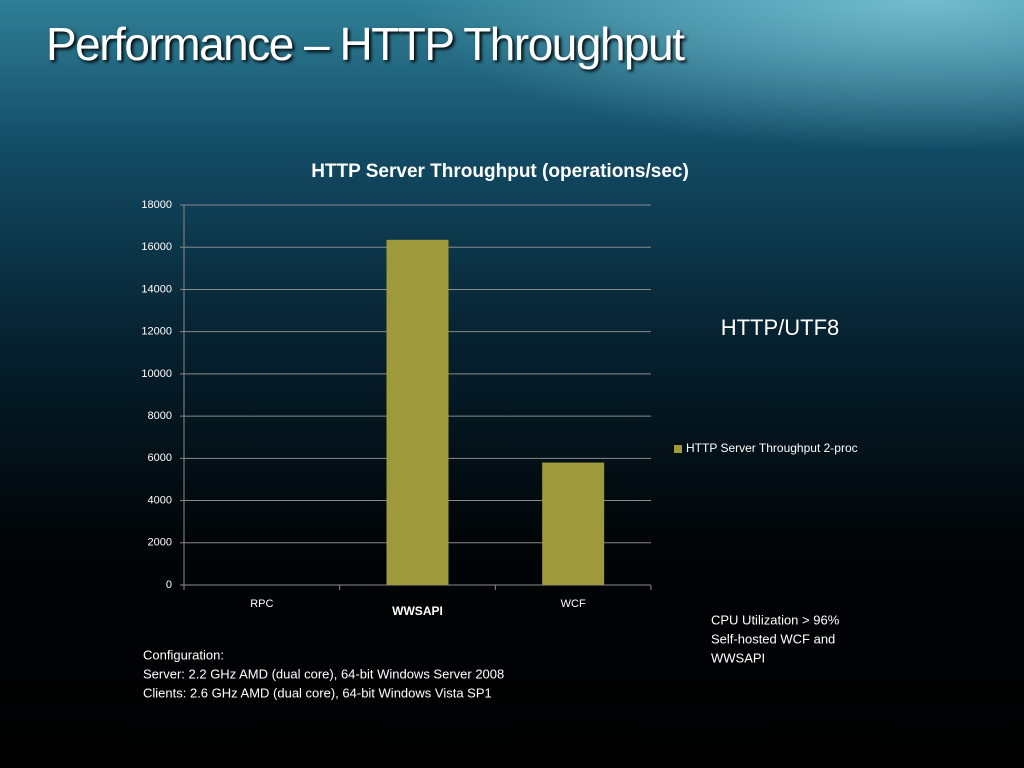 Image resolution: width=1024 pixels, height=768 pixels. I want to click on y-tick-label: 4000, so click(160, 500).